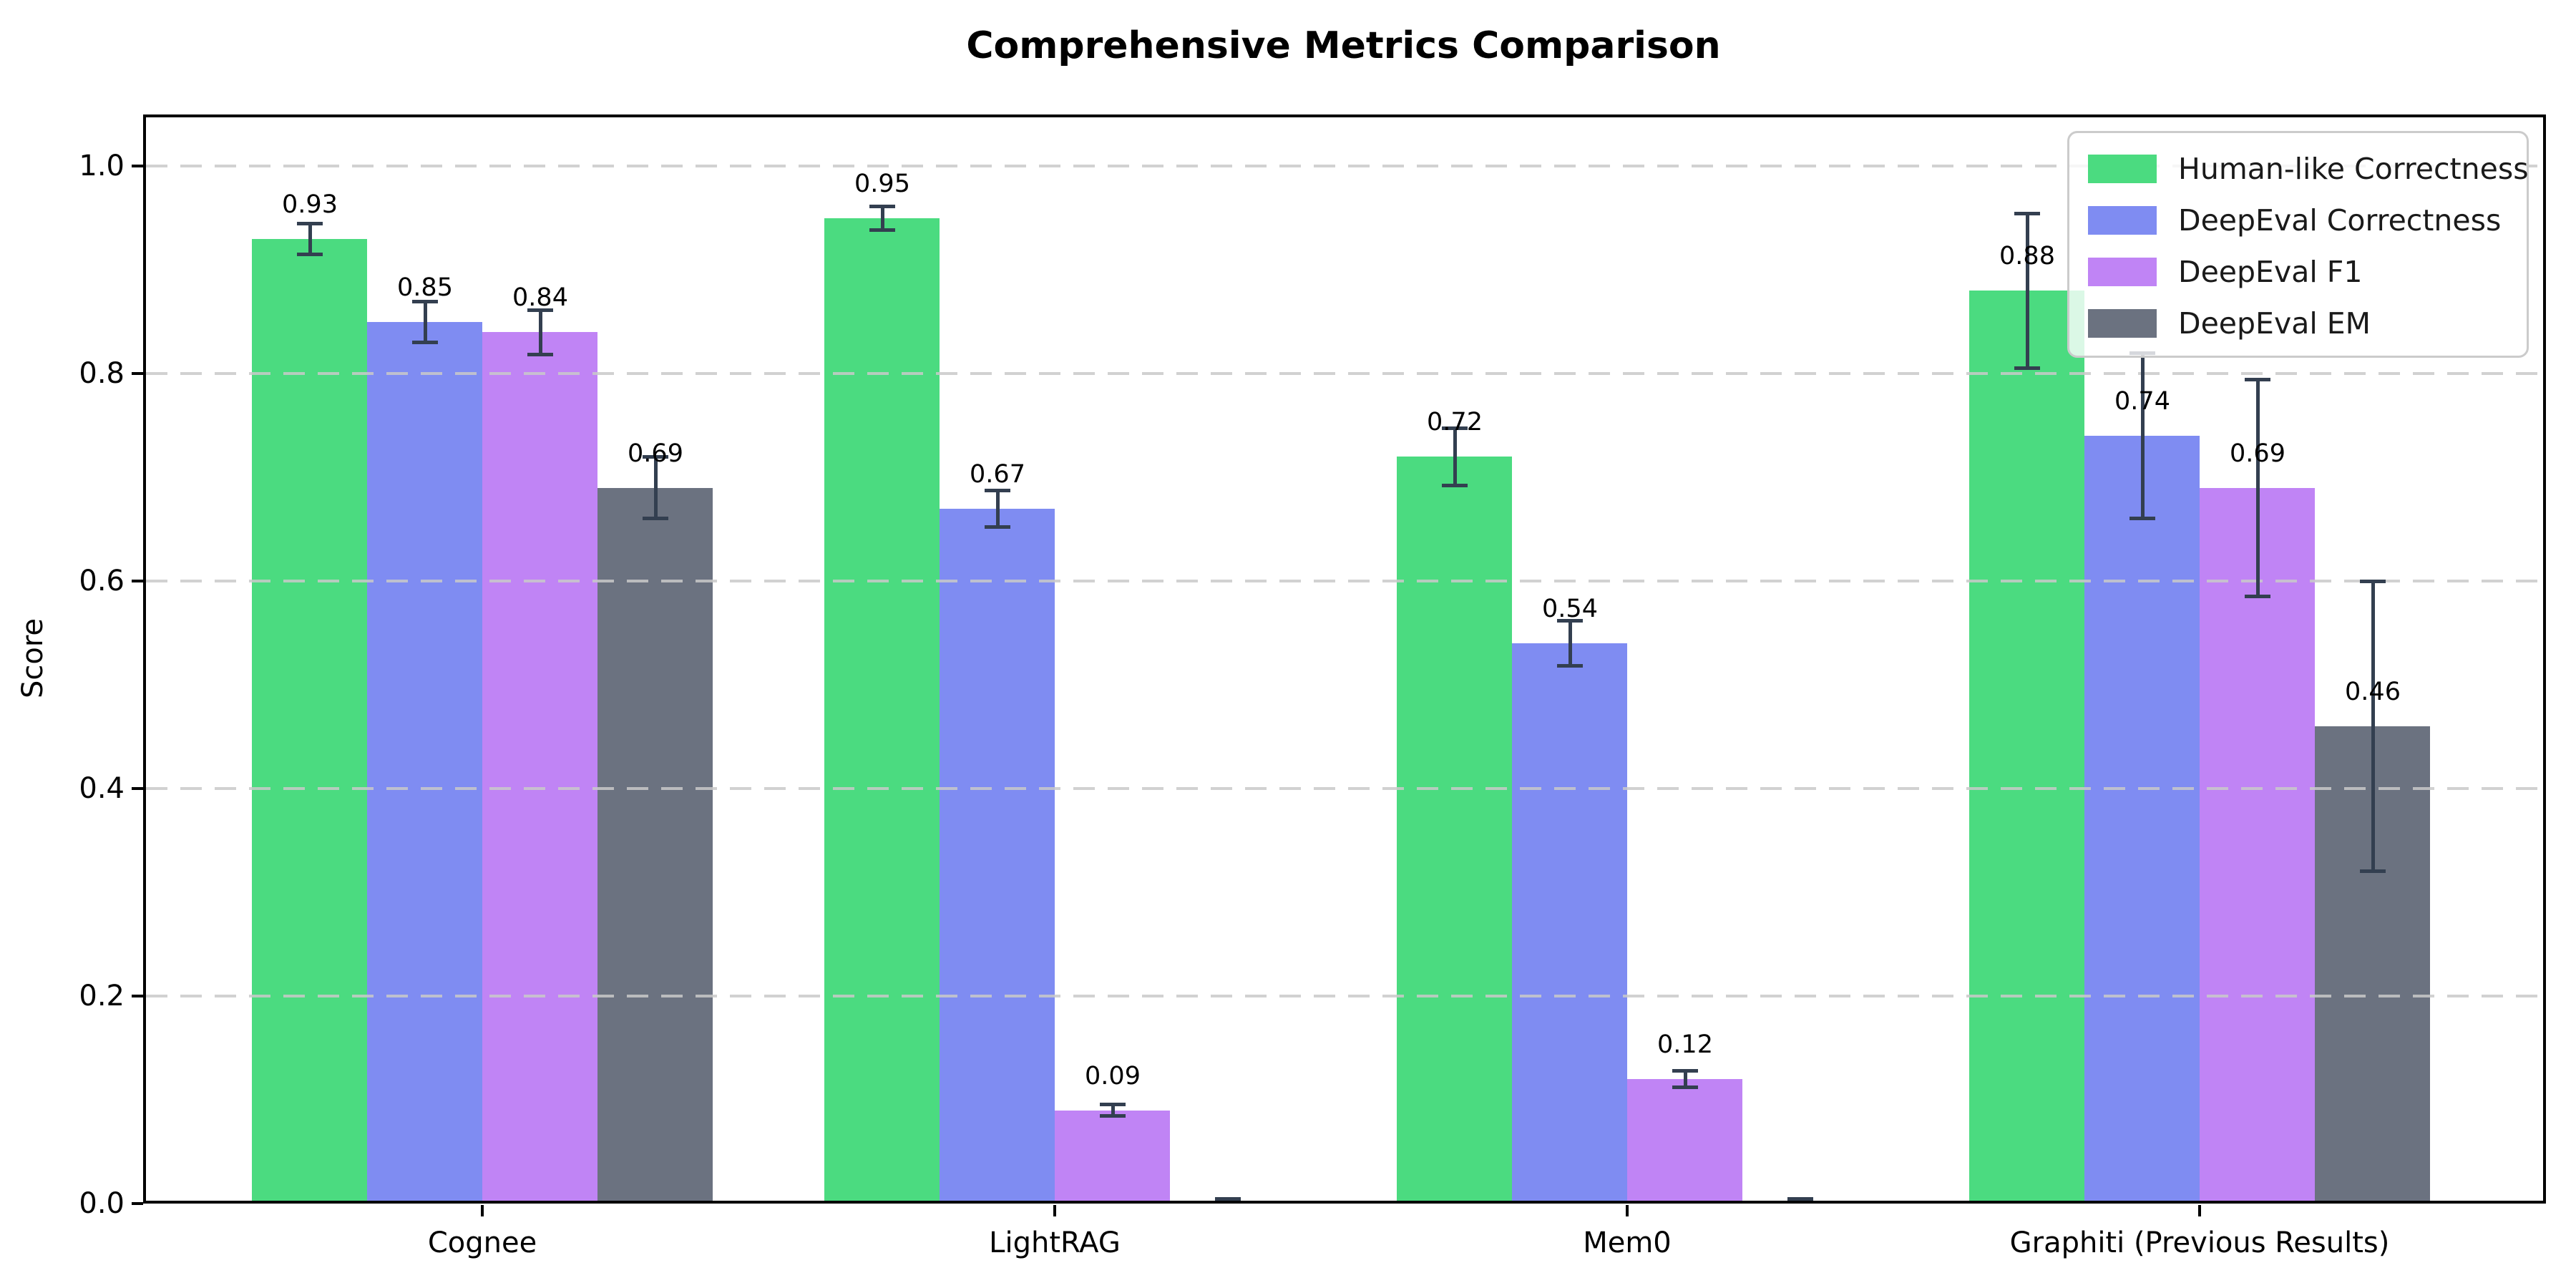  I want to click on axis-spine-right, so click(2544, 659).